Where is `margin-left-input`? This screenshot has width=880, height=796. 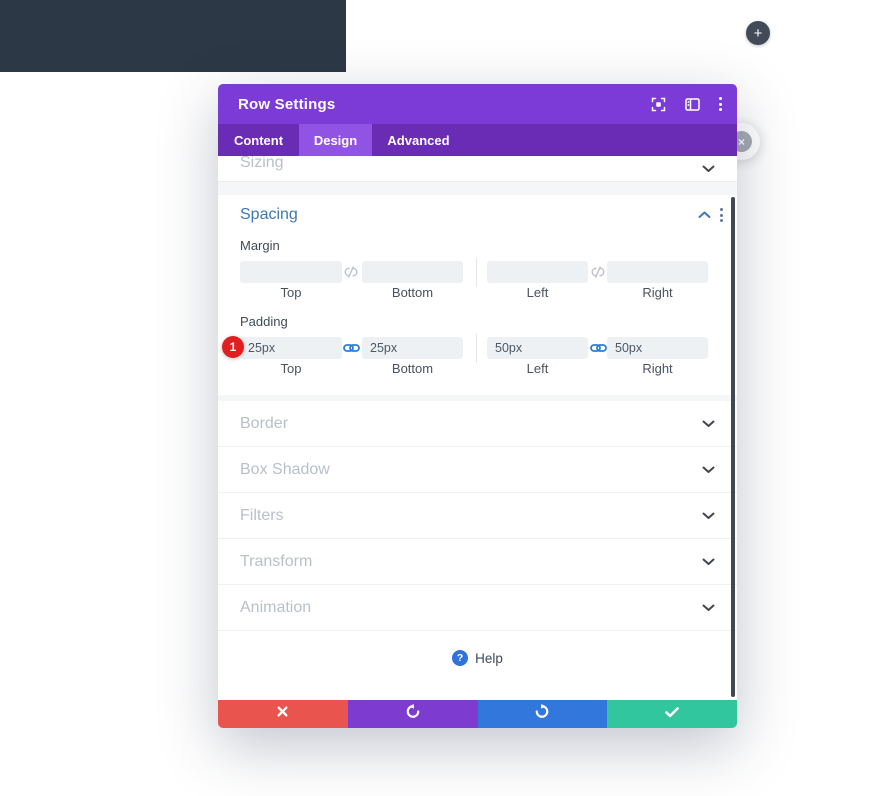 margin-left-input is located at coordinates (537, 272).